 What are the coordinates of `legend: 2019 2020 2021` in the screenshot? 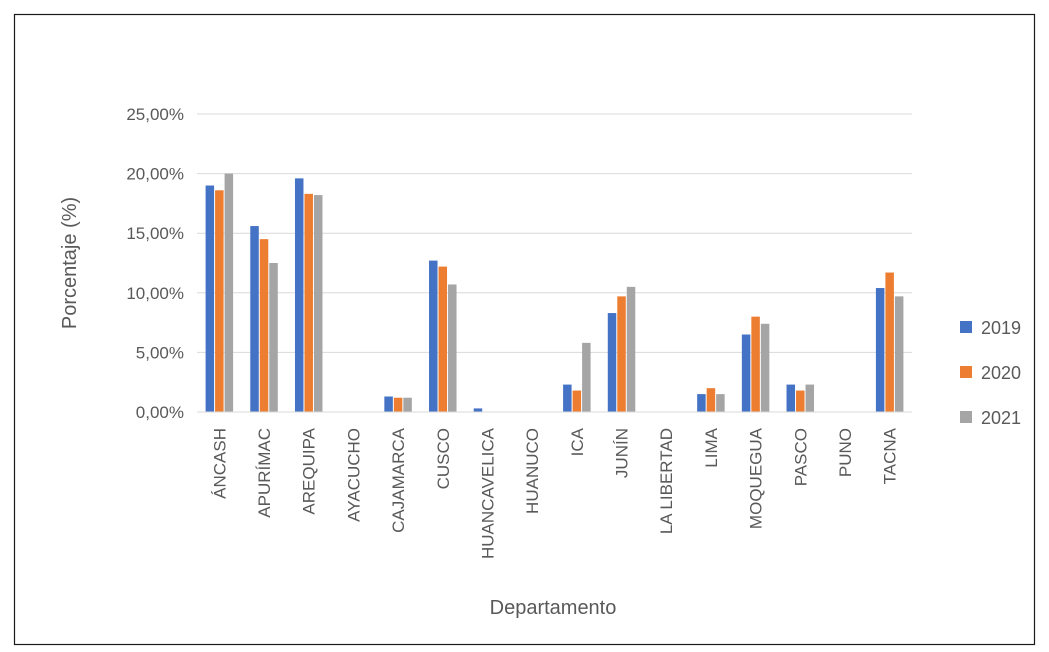 It's located at (990, 373).